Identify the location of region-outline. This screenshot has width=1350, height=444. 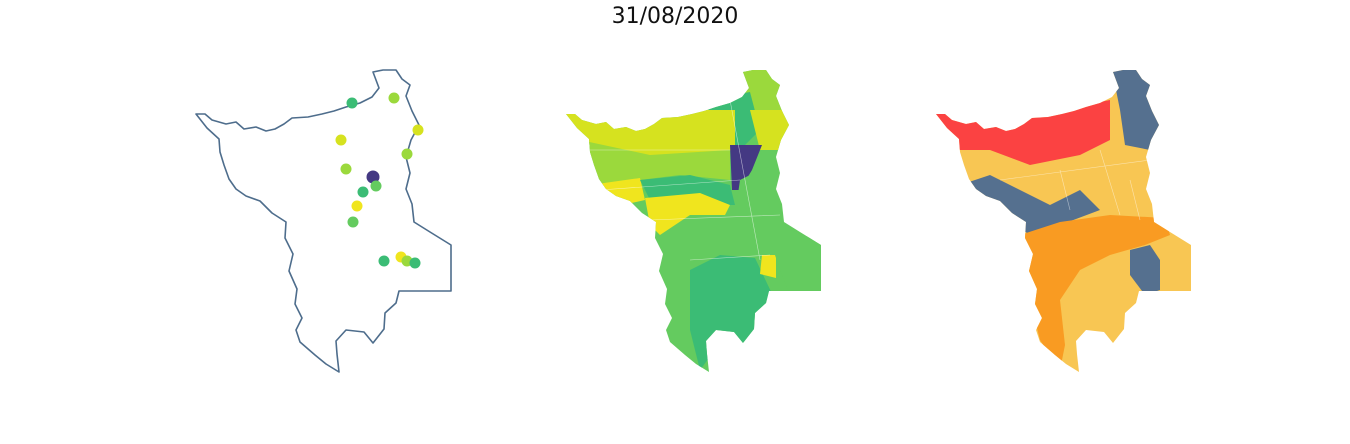
(323, 221).